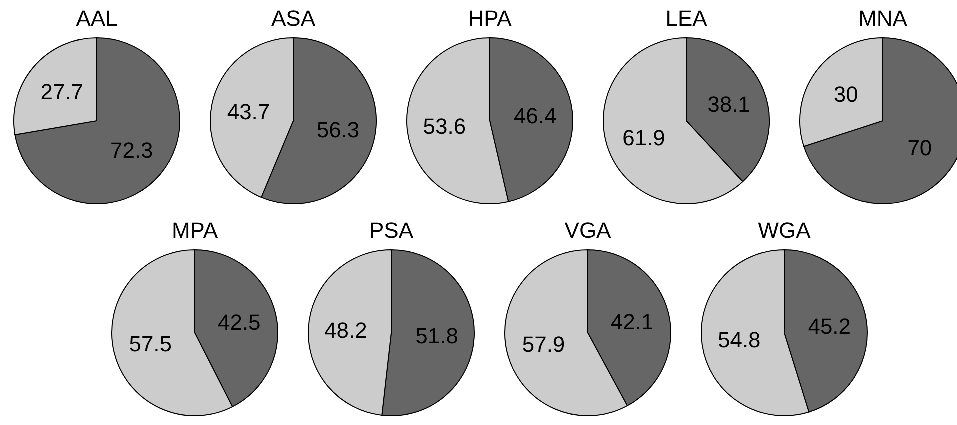  What do you see at coordinates (195, 230) in the screenshot?
I see `chart-title: MPA` at bounding box center [195, 230].